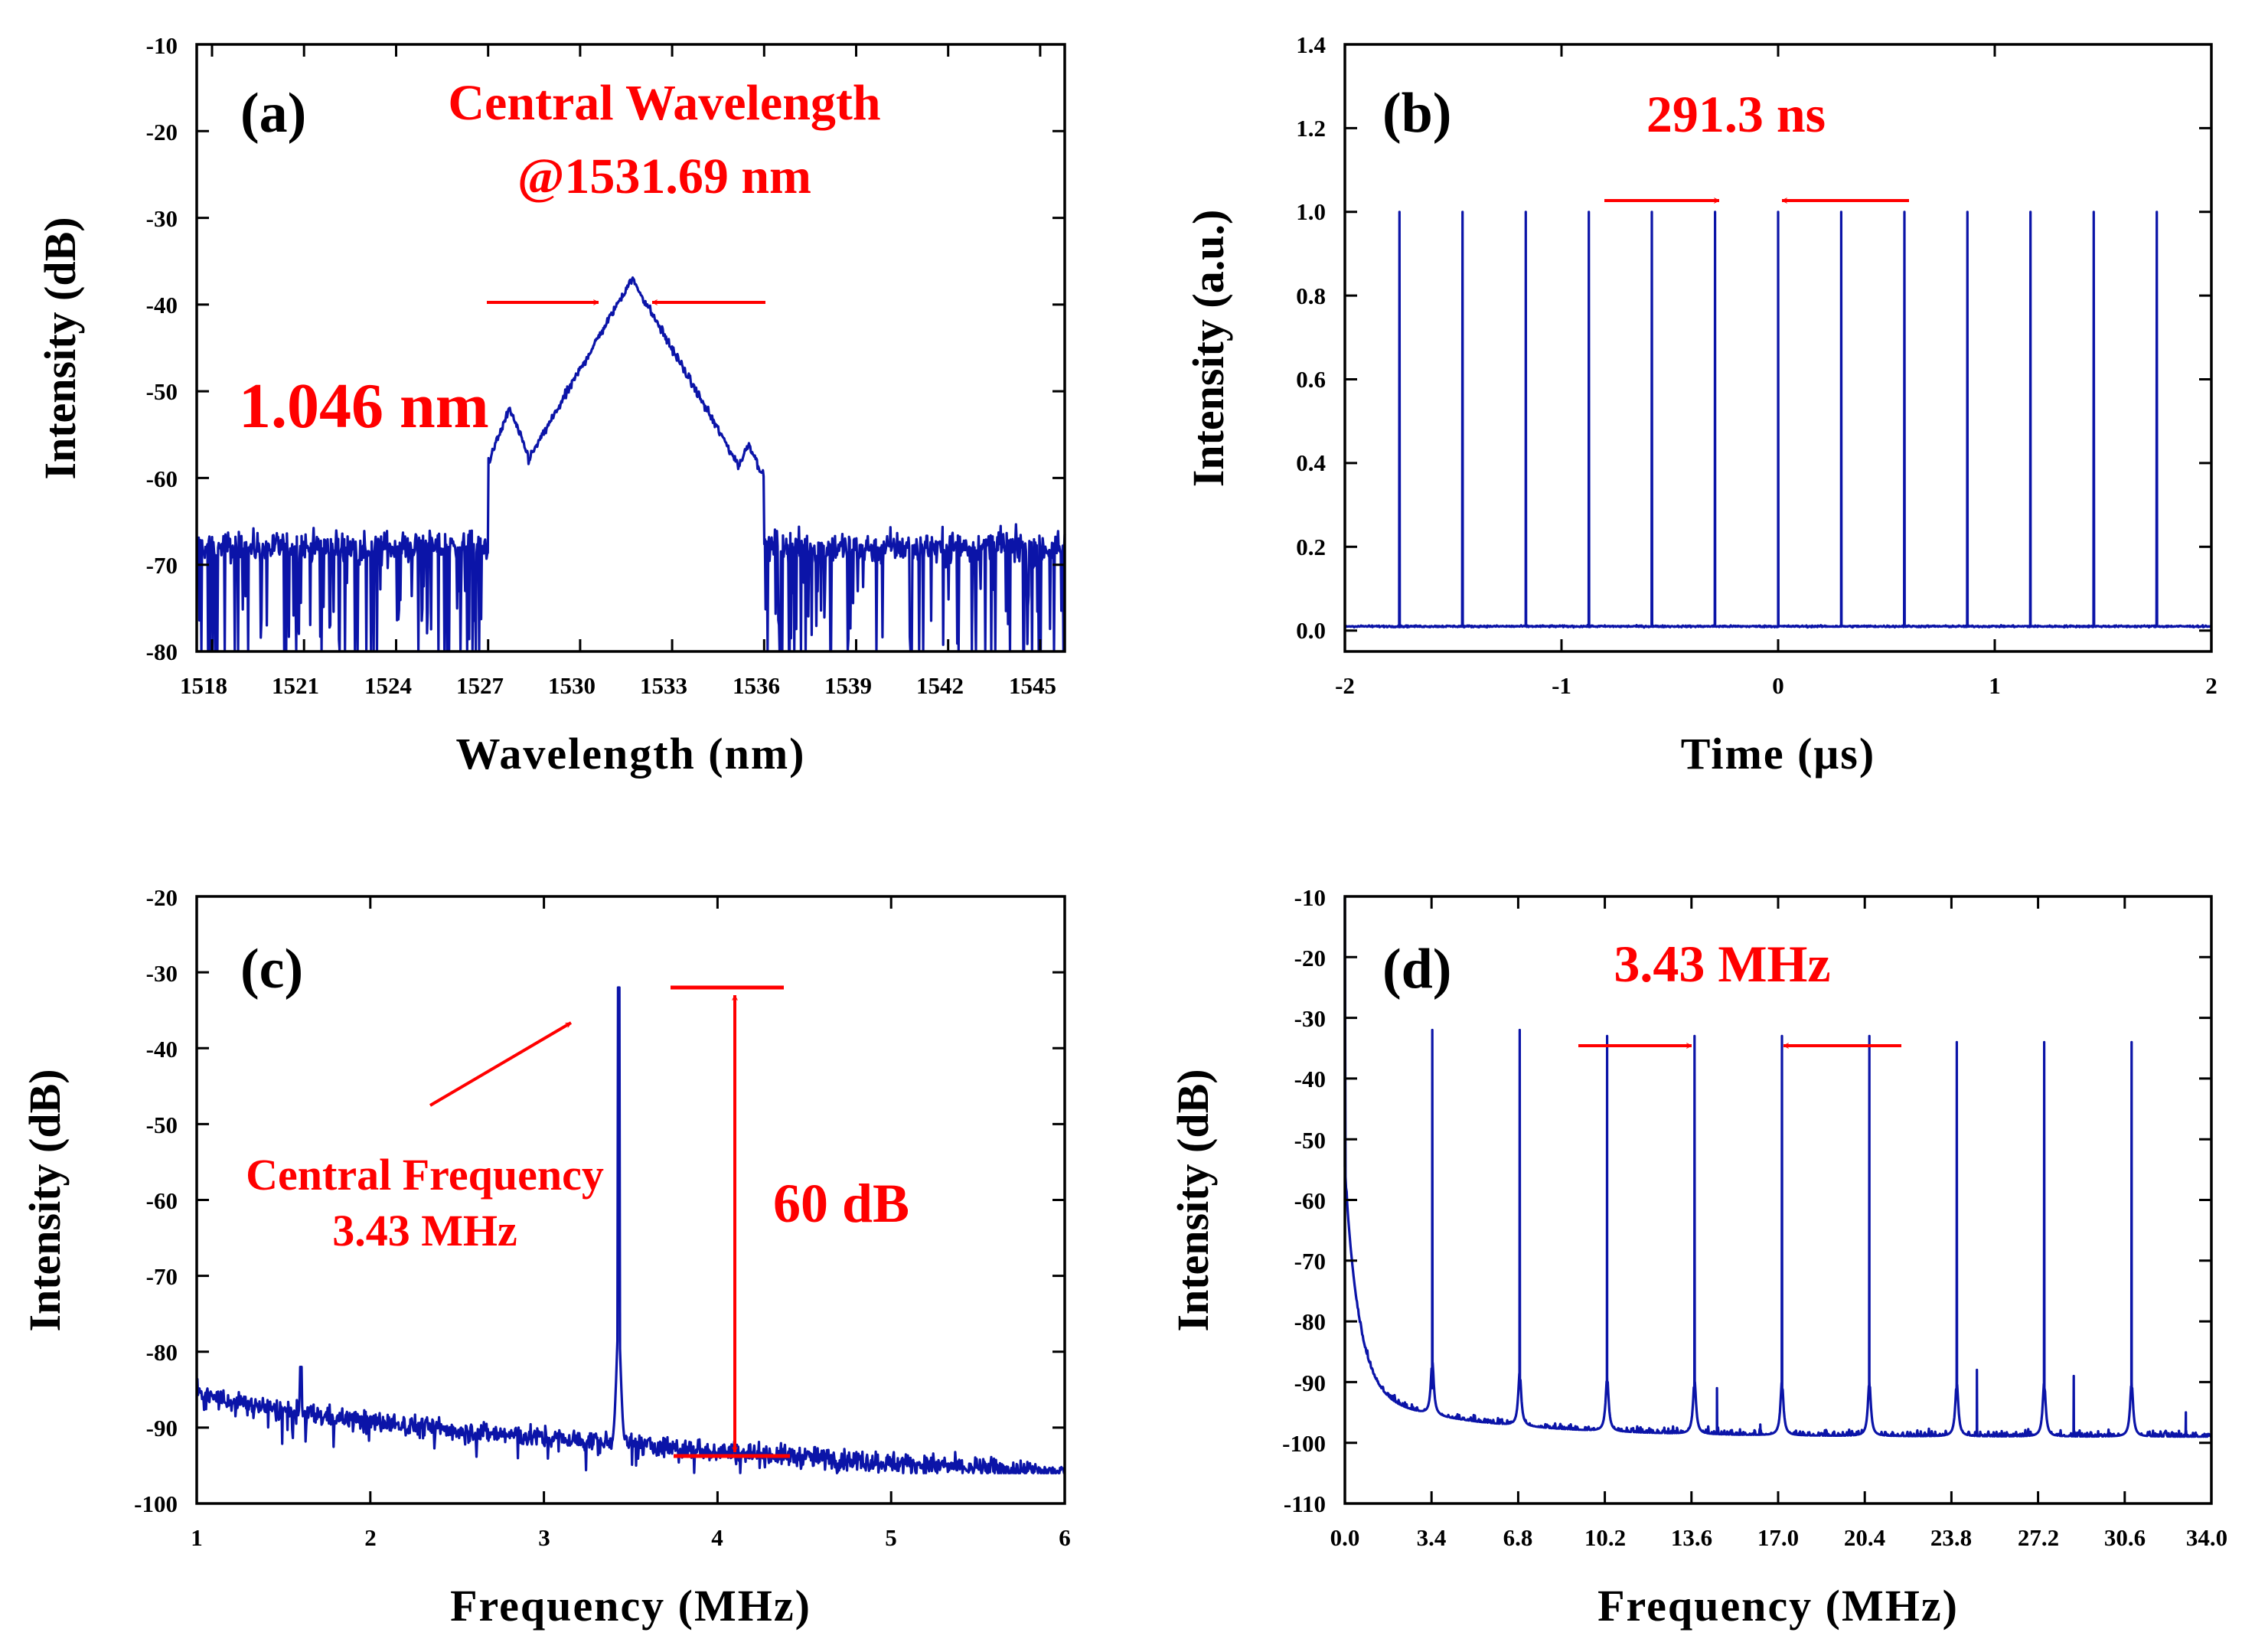 The height and width of the screenshot is (1652, 2255). What do you see at coordinates (848, 686) in the screenshot?
I see `xtick-label: 1539` at bounding box center [848, 686].